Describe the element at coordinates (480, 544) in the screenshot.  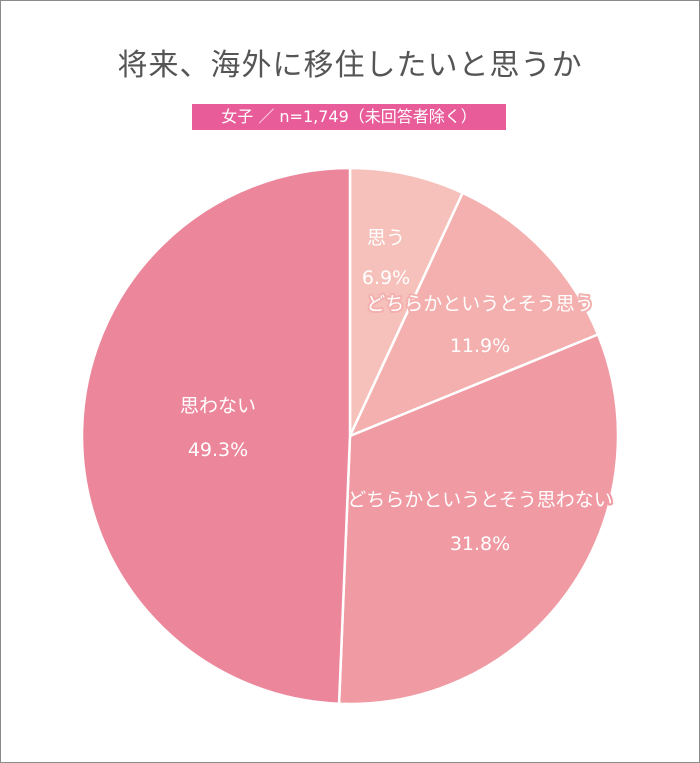
I see `slice-value-3: 31.8%` at that location.